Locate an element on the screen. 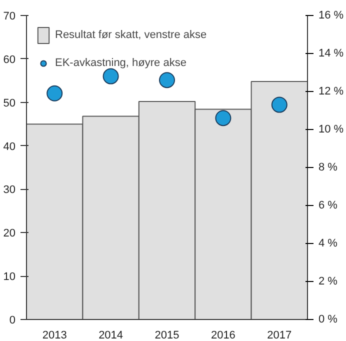 This screenshot has width=346, height=341. y-tick-label: 40 is located at coordinates (9, 146).